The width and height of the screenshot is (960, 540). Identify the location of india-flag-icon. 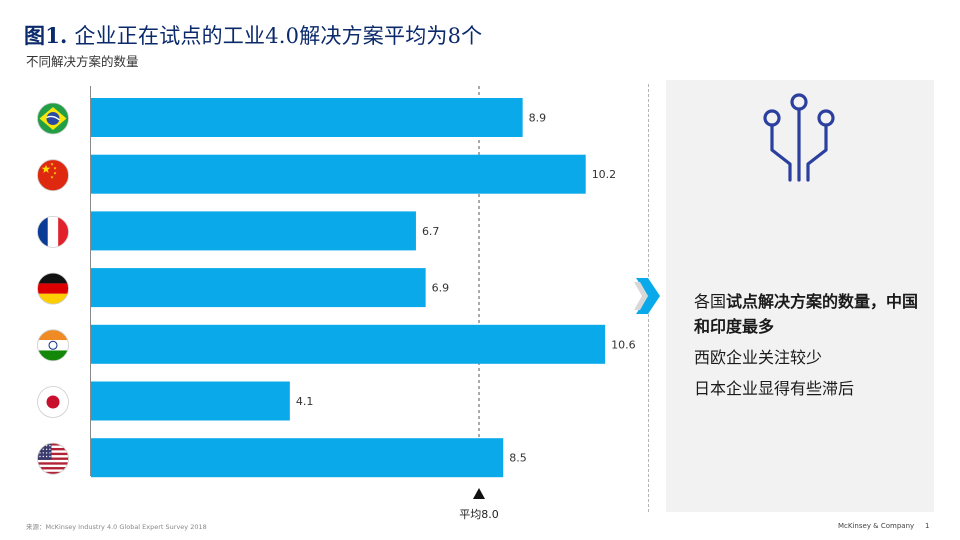
(53, 345).